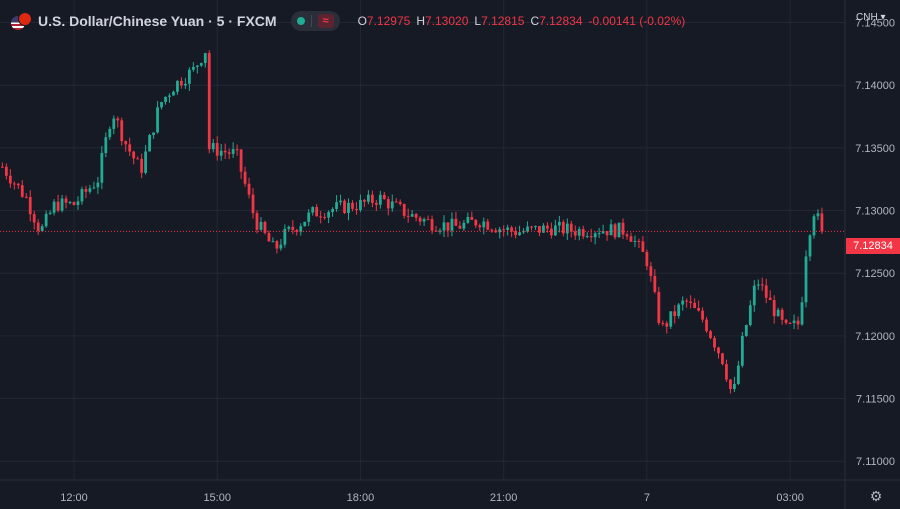 Image resolution: width=900 pixels, height=509 pixels. Describe the element at coordinates (875, 274) in the screenshot. I see `y-tick-label: 7.12500` at that location.